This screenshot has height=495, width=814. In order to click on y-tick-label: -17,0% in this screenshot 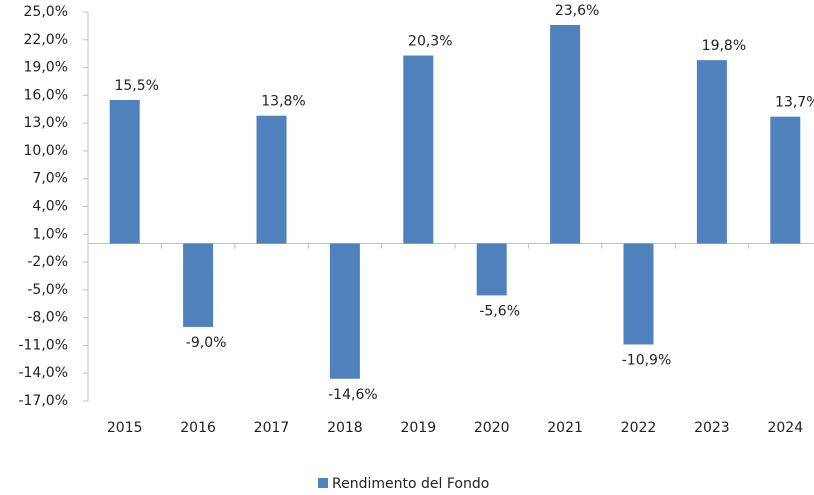, I will do `click(43, 401)`.